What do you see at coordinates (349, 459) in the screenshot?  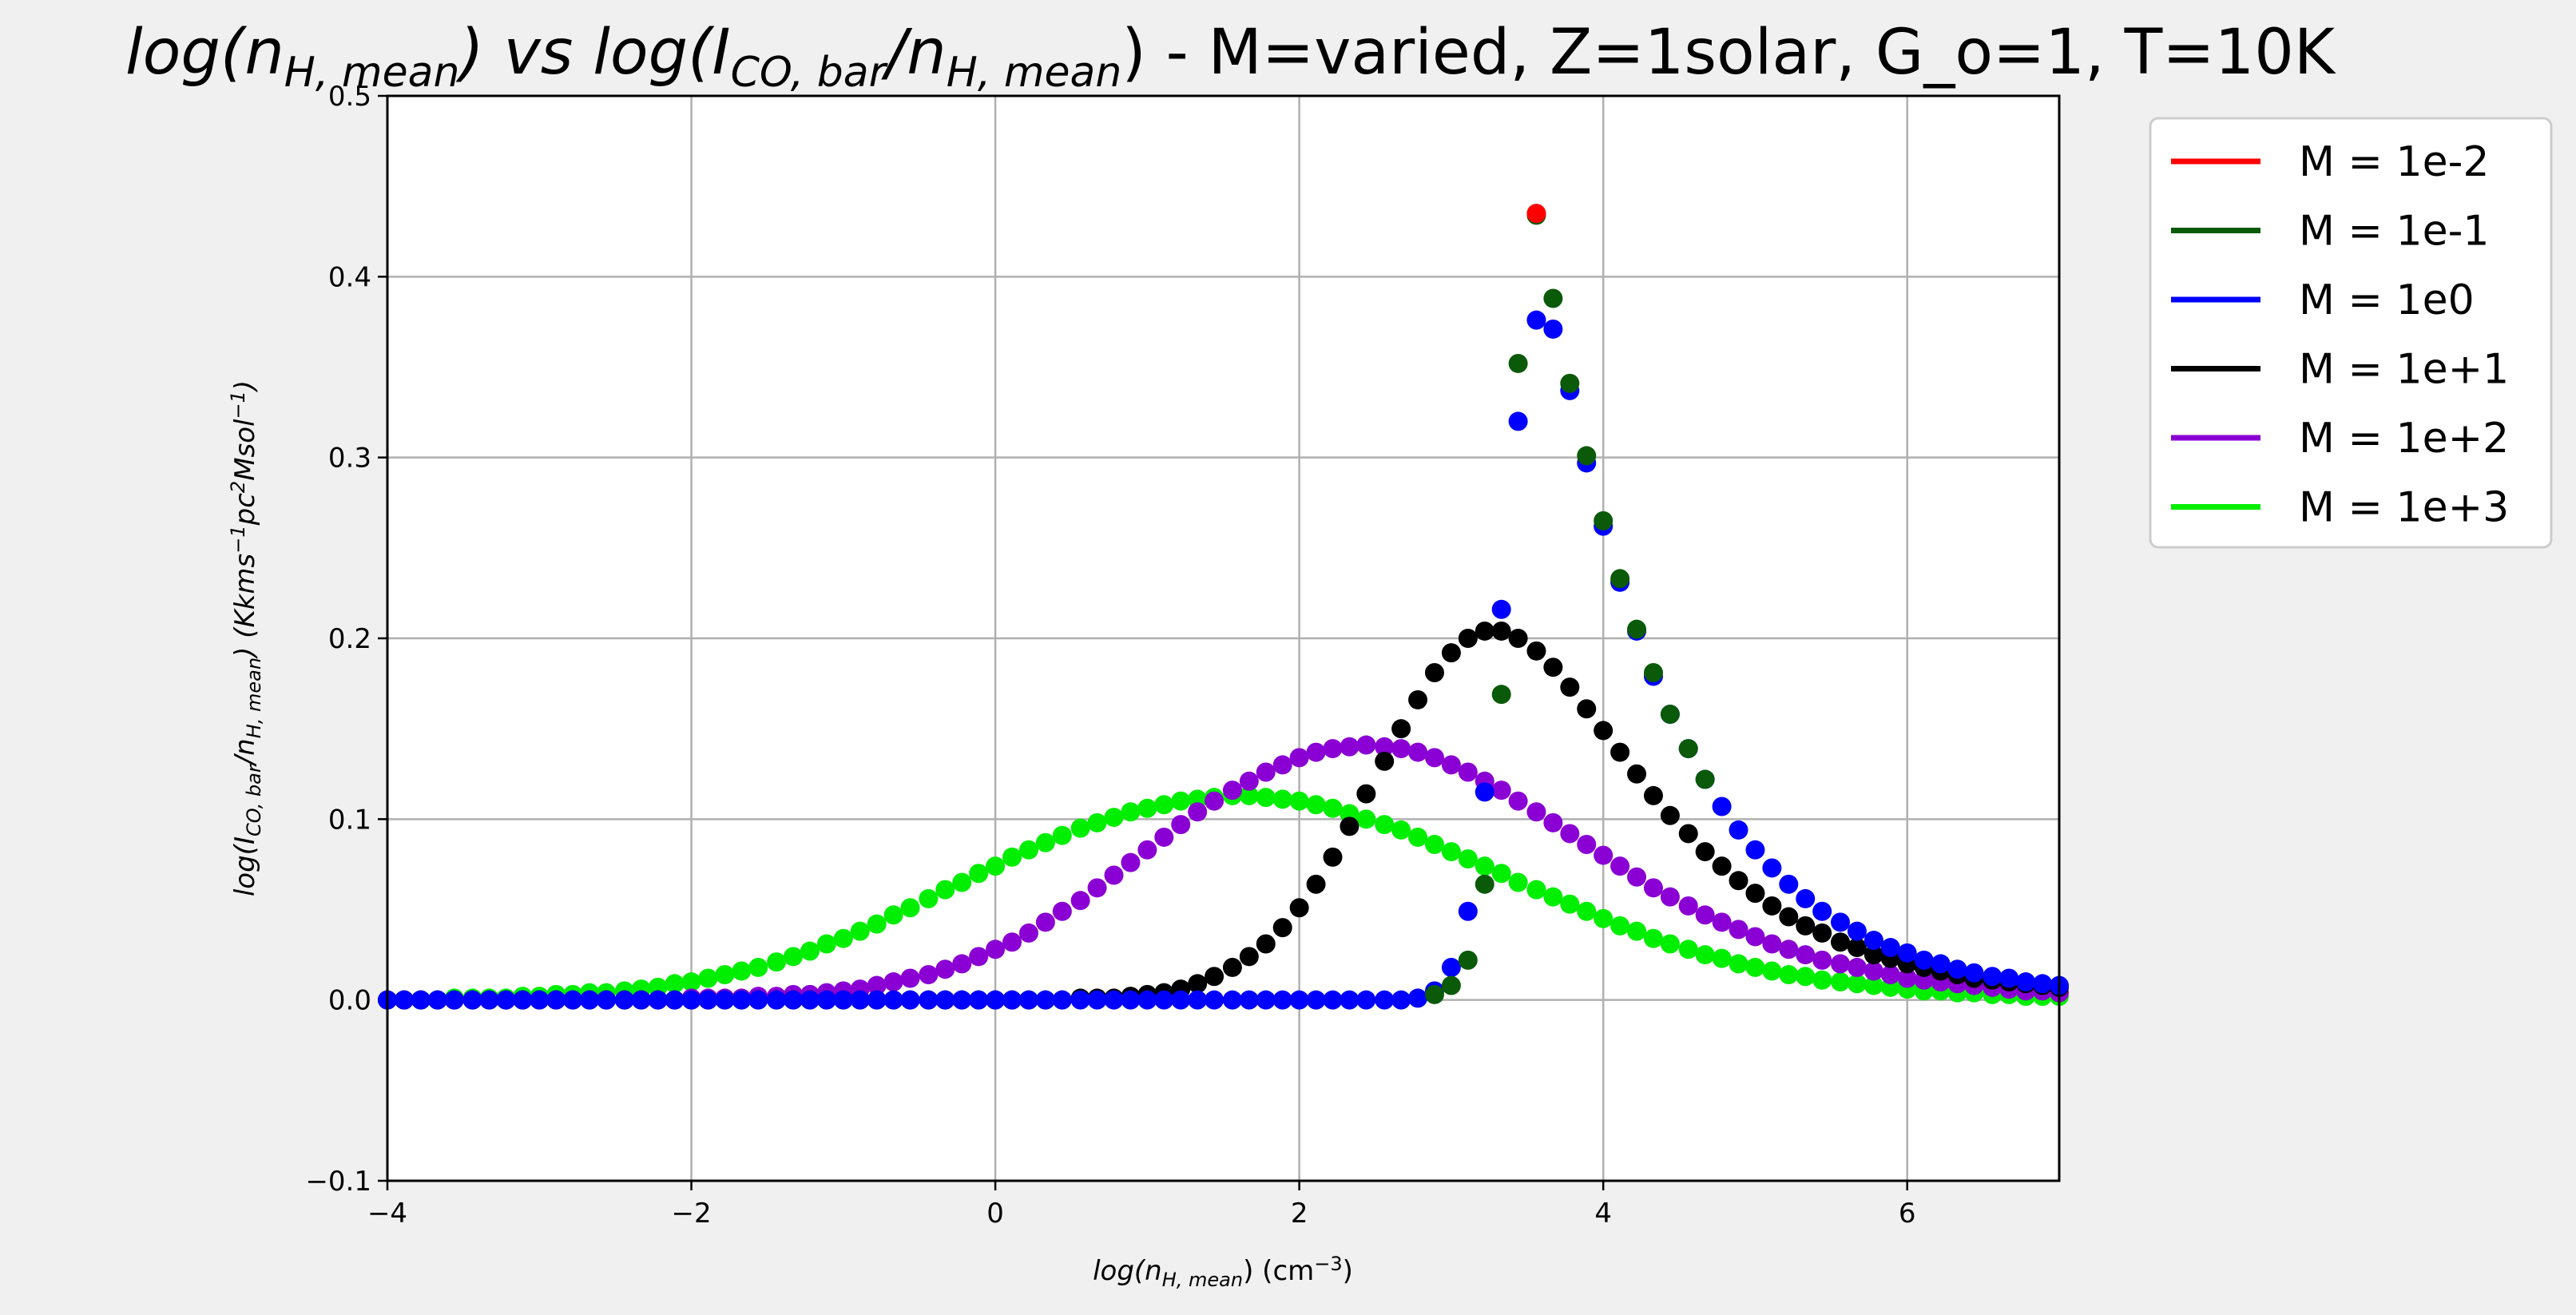 I see `y-tick-label: 0.3` at bounding box center [349, 459].